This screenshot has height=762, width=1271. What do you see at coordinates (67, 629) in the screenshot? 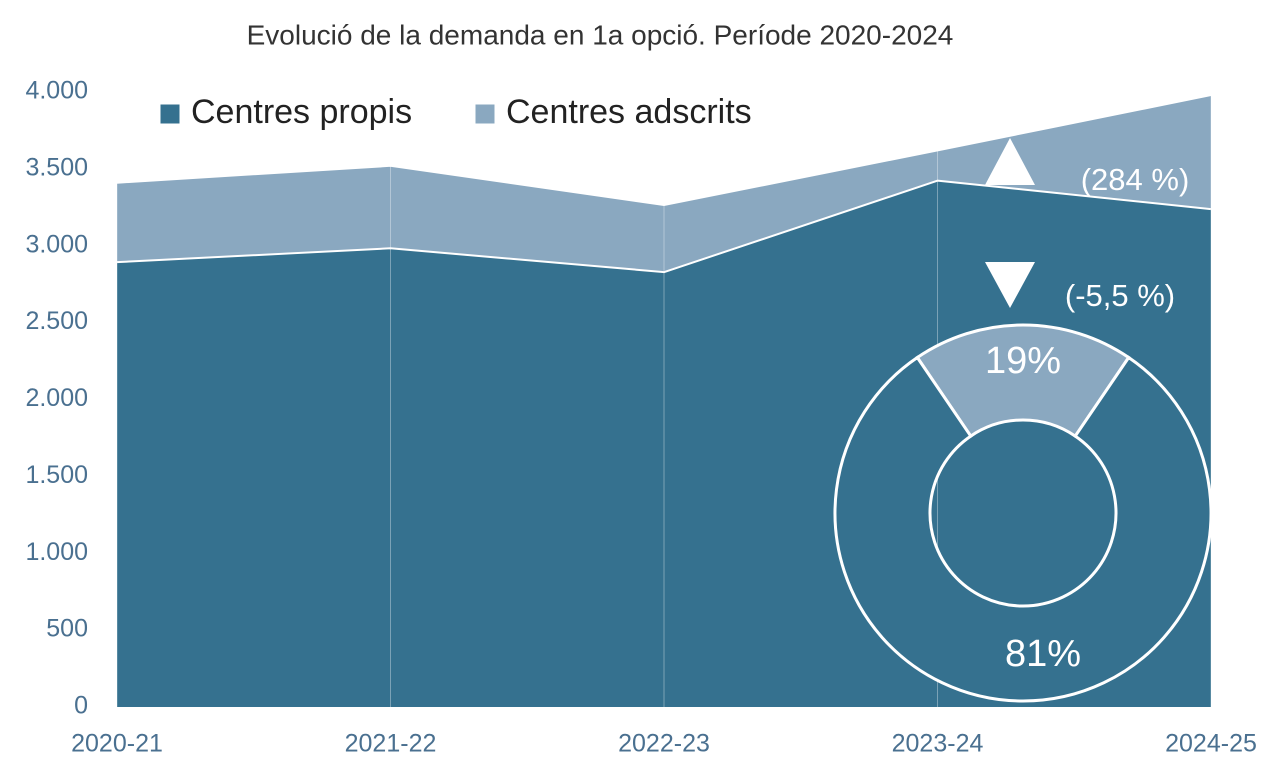
I see `y-tick-label: 500` at bounding box center [67, 629].